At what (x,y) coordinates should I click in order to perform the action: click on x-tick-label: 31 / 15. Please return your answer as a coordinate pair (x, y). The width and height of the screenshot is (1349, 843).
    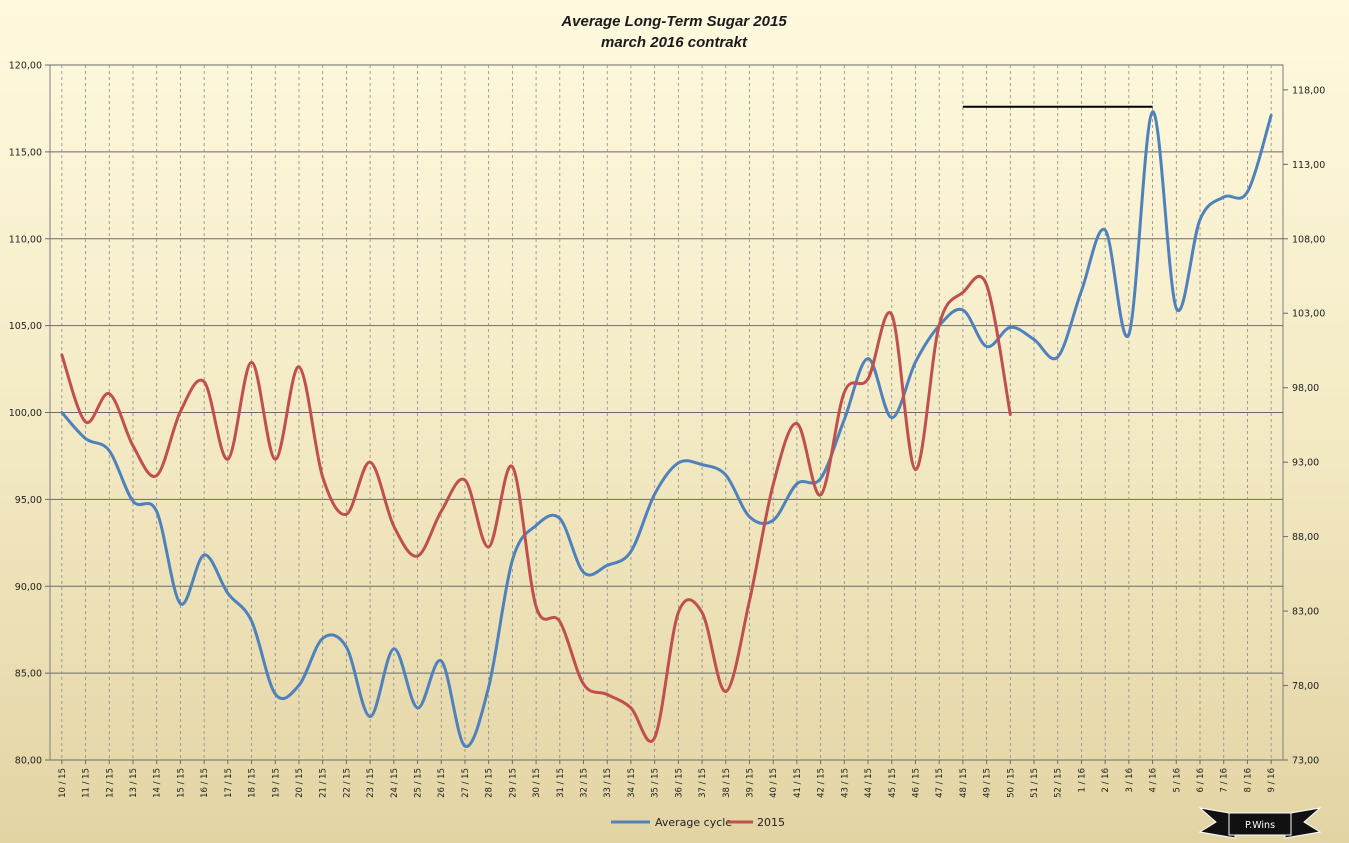
    Looking at the image, I should click on (561, 783).